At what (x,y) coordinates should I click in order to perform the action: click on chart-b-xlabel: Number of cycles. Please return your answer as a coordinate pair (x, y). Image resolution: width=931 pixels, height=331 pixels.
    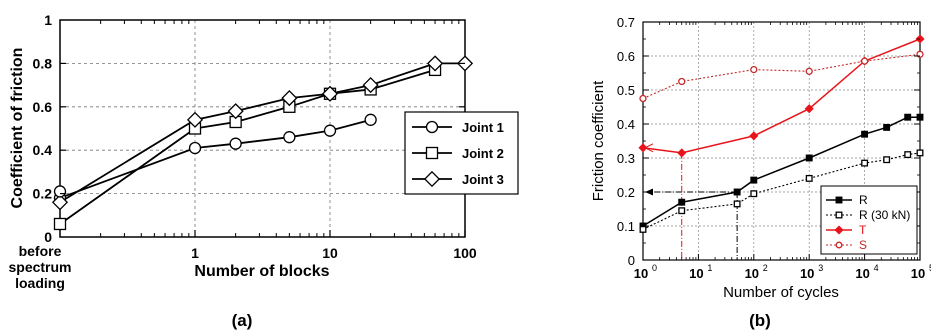
    Looking at the image, I should click on (781, 292).